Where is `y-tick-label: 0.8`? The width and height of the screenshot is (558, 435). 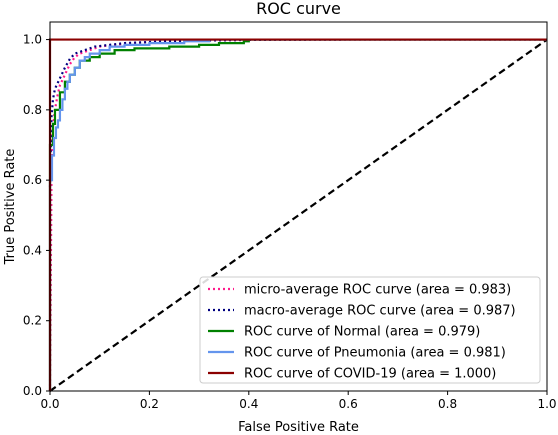 y-tick-label: 0.8 is located at coordinates (32, 110).